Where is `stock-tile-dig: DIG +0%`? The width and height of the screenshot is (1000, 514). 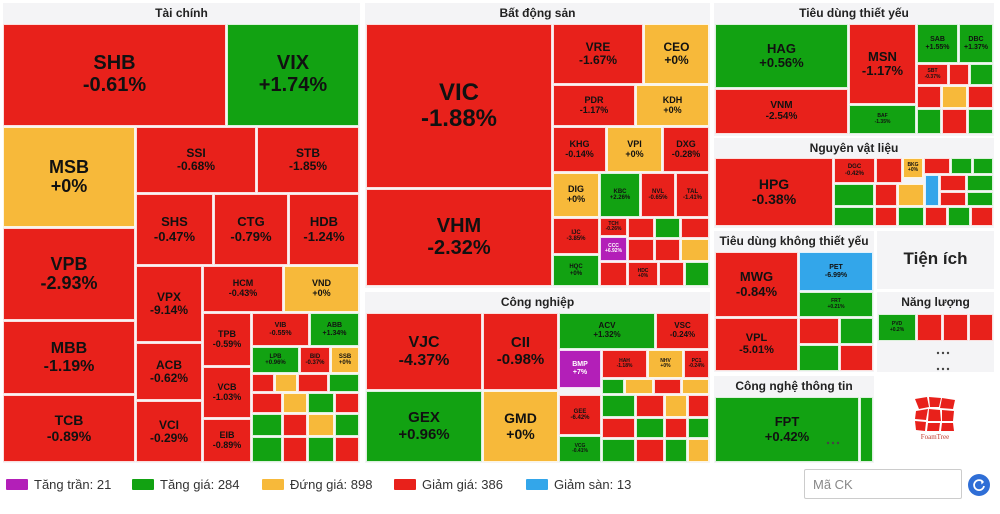 stock-tile-dig: DIG +0% is located at coordinates (576, 195).